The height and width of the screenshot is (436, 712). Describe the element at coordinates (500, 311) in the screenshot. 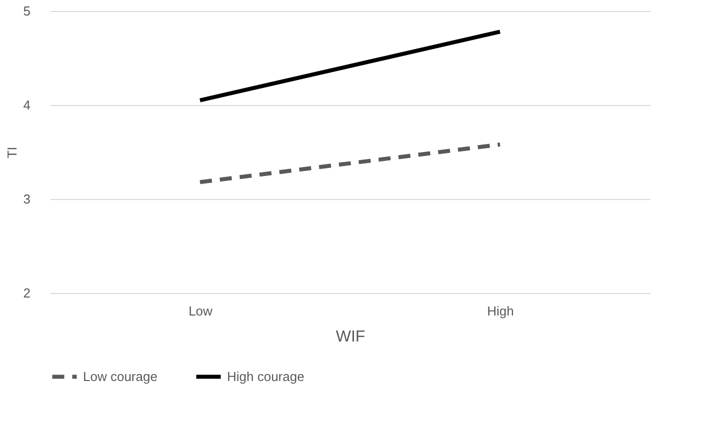

I see `x-tick-label: High` at that location.